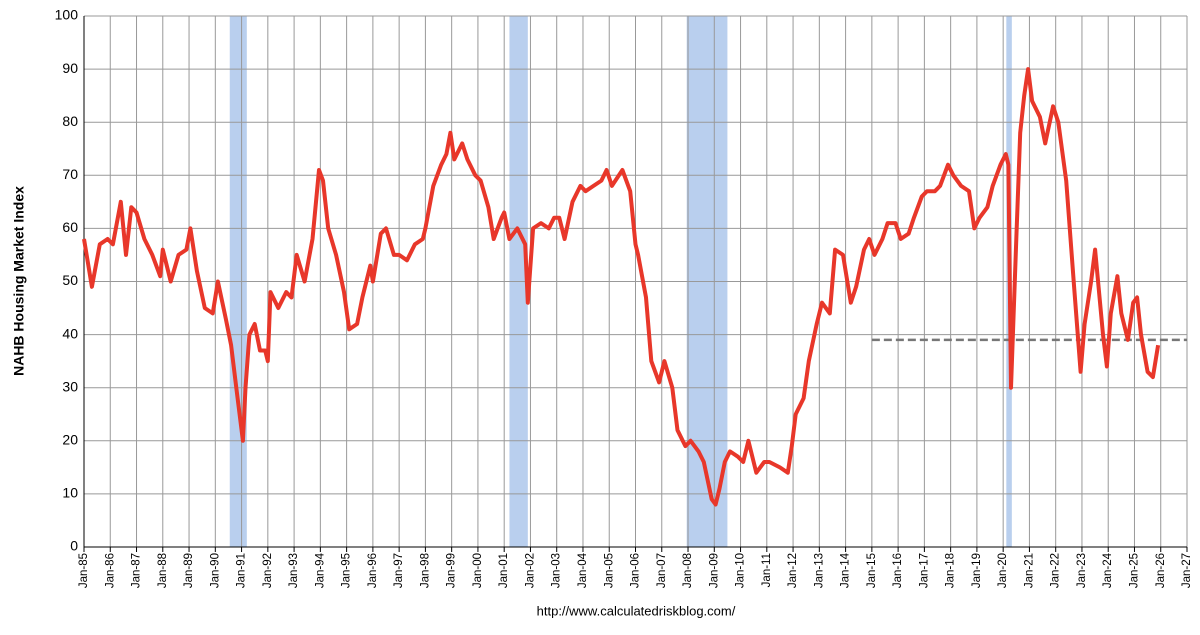 The image size is (1200, 635). What do you see at coordinates (1056, 570) in the screenshot?
I see `x-tick-label: Jan-22` at bounding box center [1056, 570].